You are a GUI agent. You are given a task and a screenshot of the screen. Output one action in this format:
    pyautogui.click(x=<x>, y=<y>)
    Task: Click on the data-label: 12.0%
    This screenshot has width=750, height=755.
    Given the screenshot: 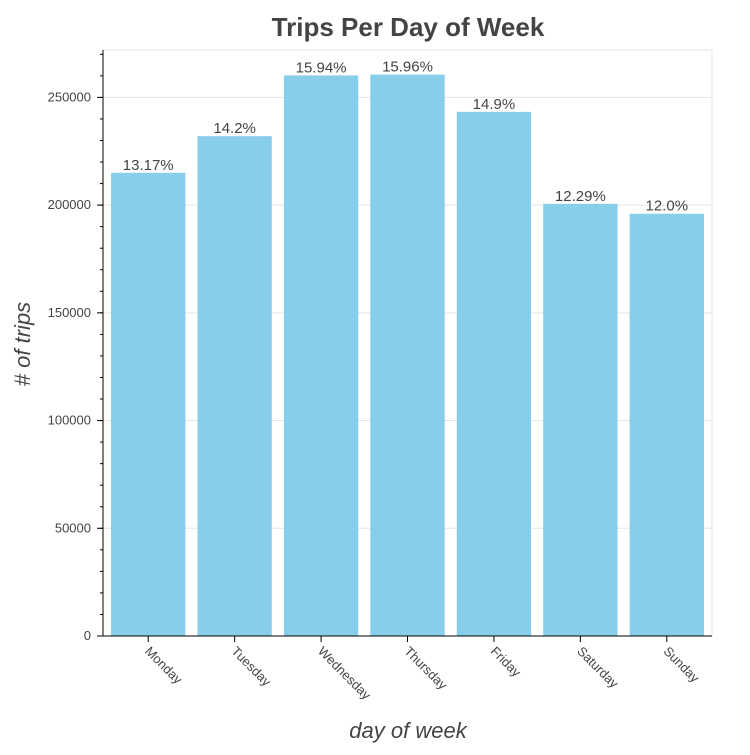 What is the action you would take?
    pyautogui.click(x=667, y=206)
    